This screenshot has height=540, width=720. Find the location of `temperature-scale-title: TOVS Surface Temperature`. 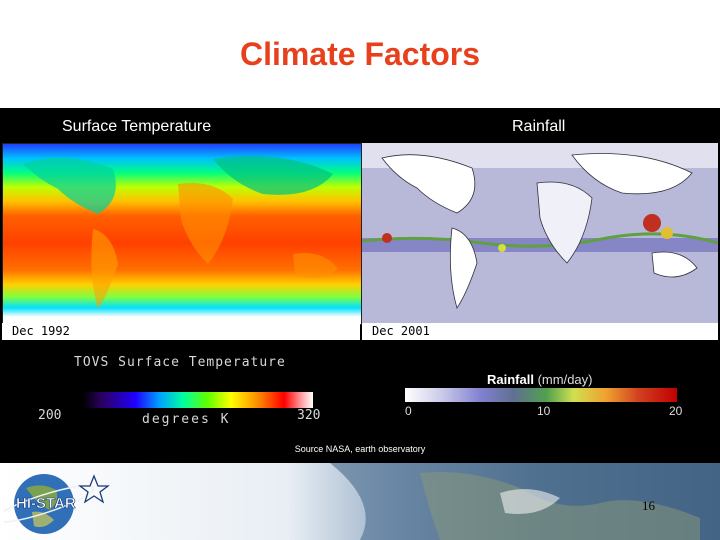

temperature-scale-title: TOVS Surface Temperature is located at coordinates (180, 362).